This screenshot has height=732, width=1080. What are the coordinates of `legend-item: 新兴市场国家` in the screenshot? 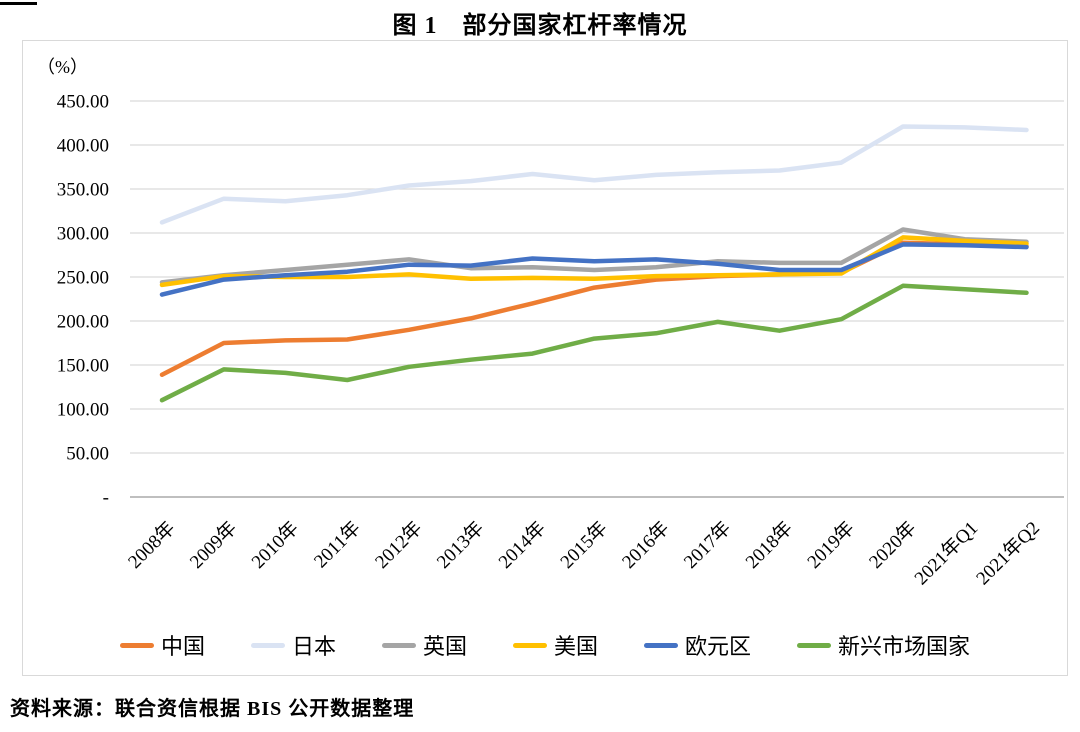 It's located at (883, 645).